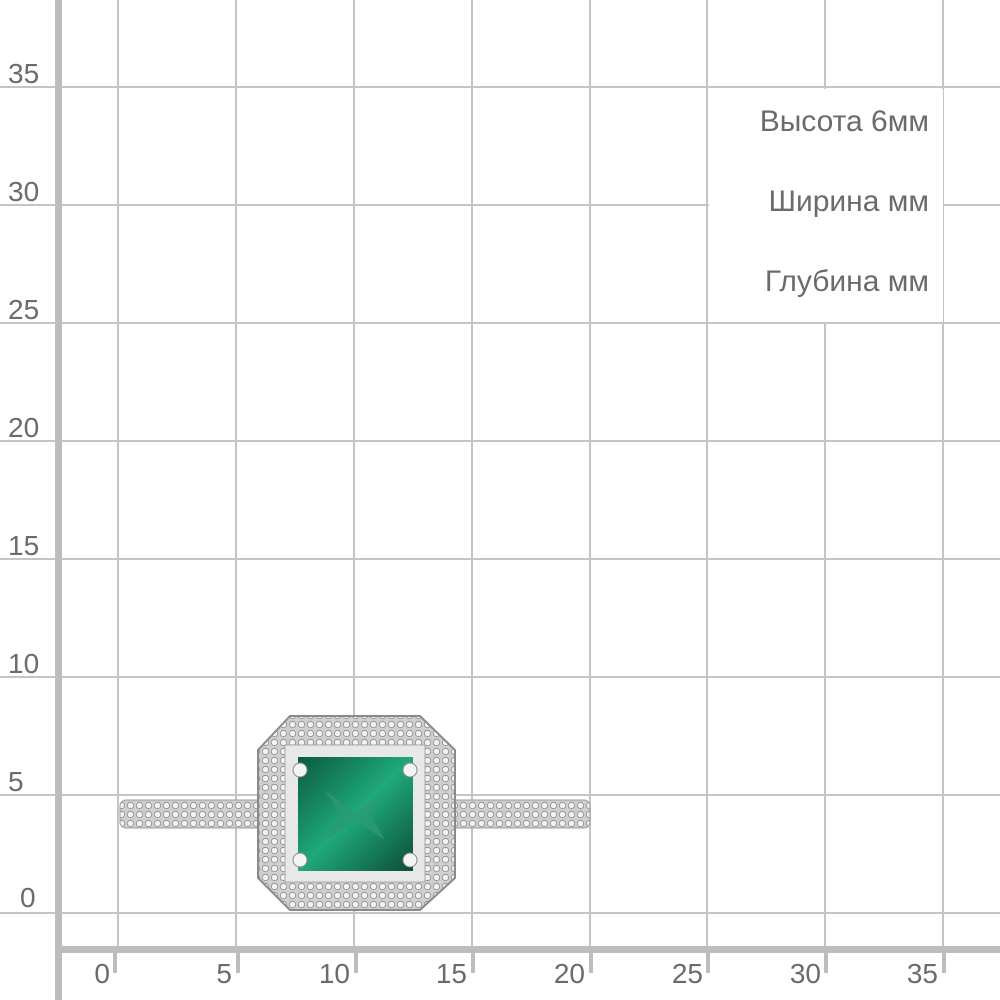  I want to click on x-tick-label: 10, so click(334, 973).